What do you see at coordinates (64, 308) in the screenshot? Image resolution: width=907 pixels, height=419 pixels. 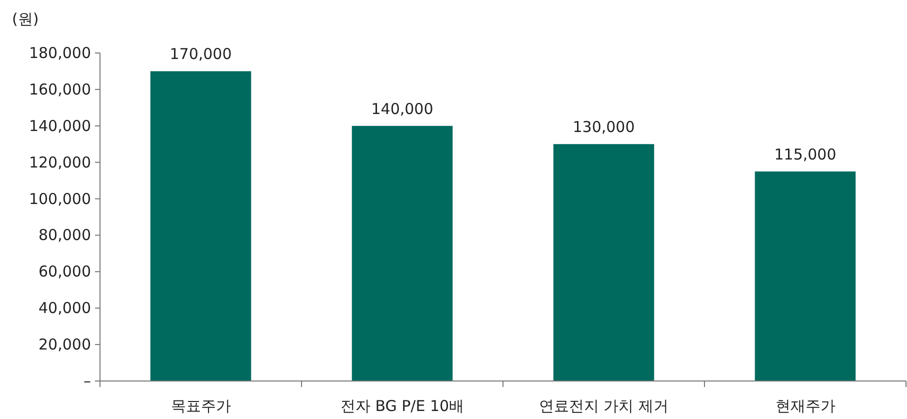 I see `y-tick-label: 40,000` at bounding box center [64, 308].